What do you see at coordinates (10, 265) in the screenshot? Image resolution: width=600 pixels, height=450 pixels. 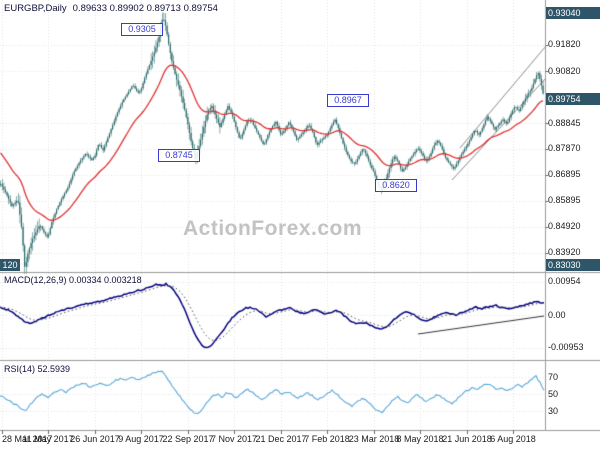 I see `left-edge-badge: 120` at bounding box center [10, 265].